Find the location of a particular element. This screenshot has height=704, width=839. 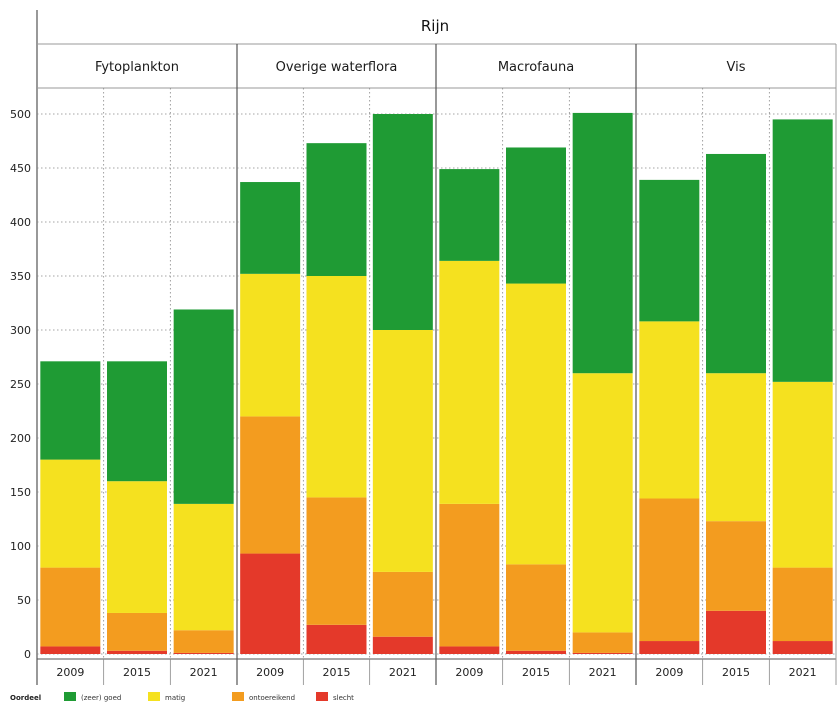

y-tick-label: 300 is located at coordinates (20, 330).